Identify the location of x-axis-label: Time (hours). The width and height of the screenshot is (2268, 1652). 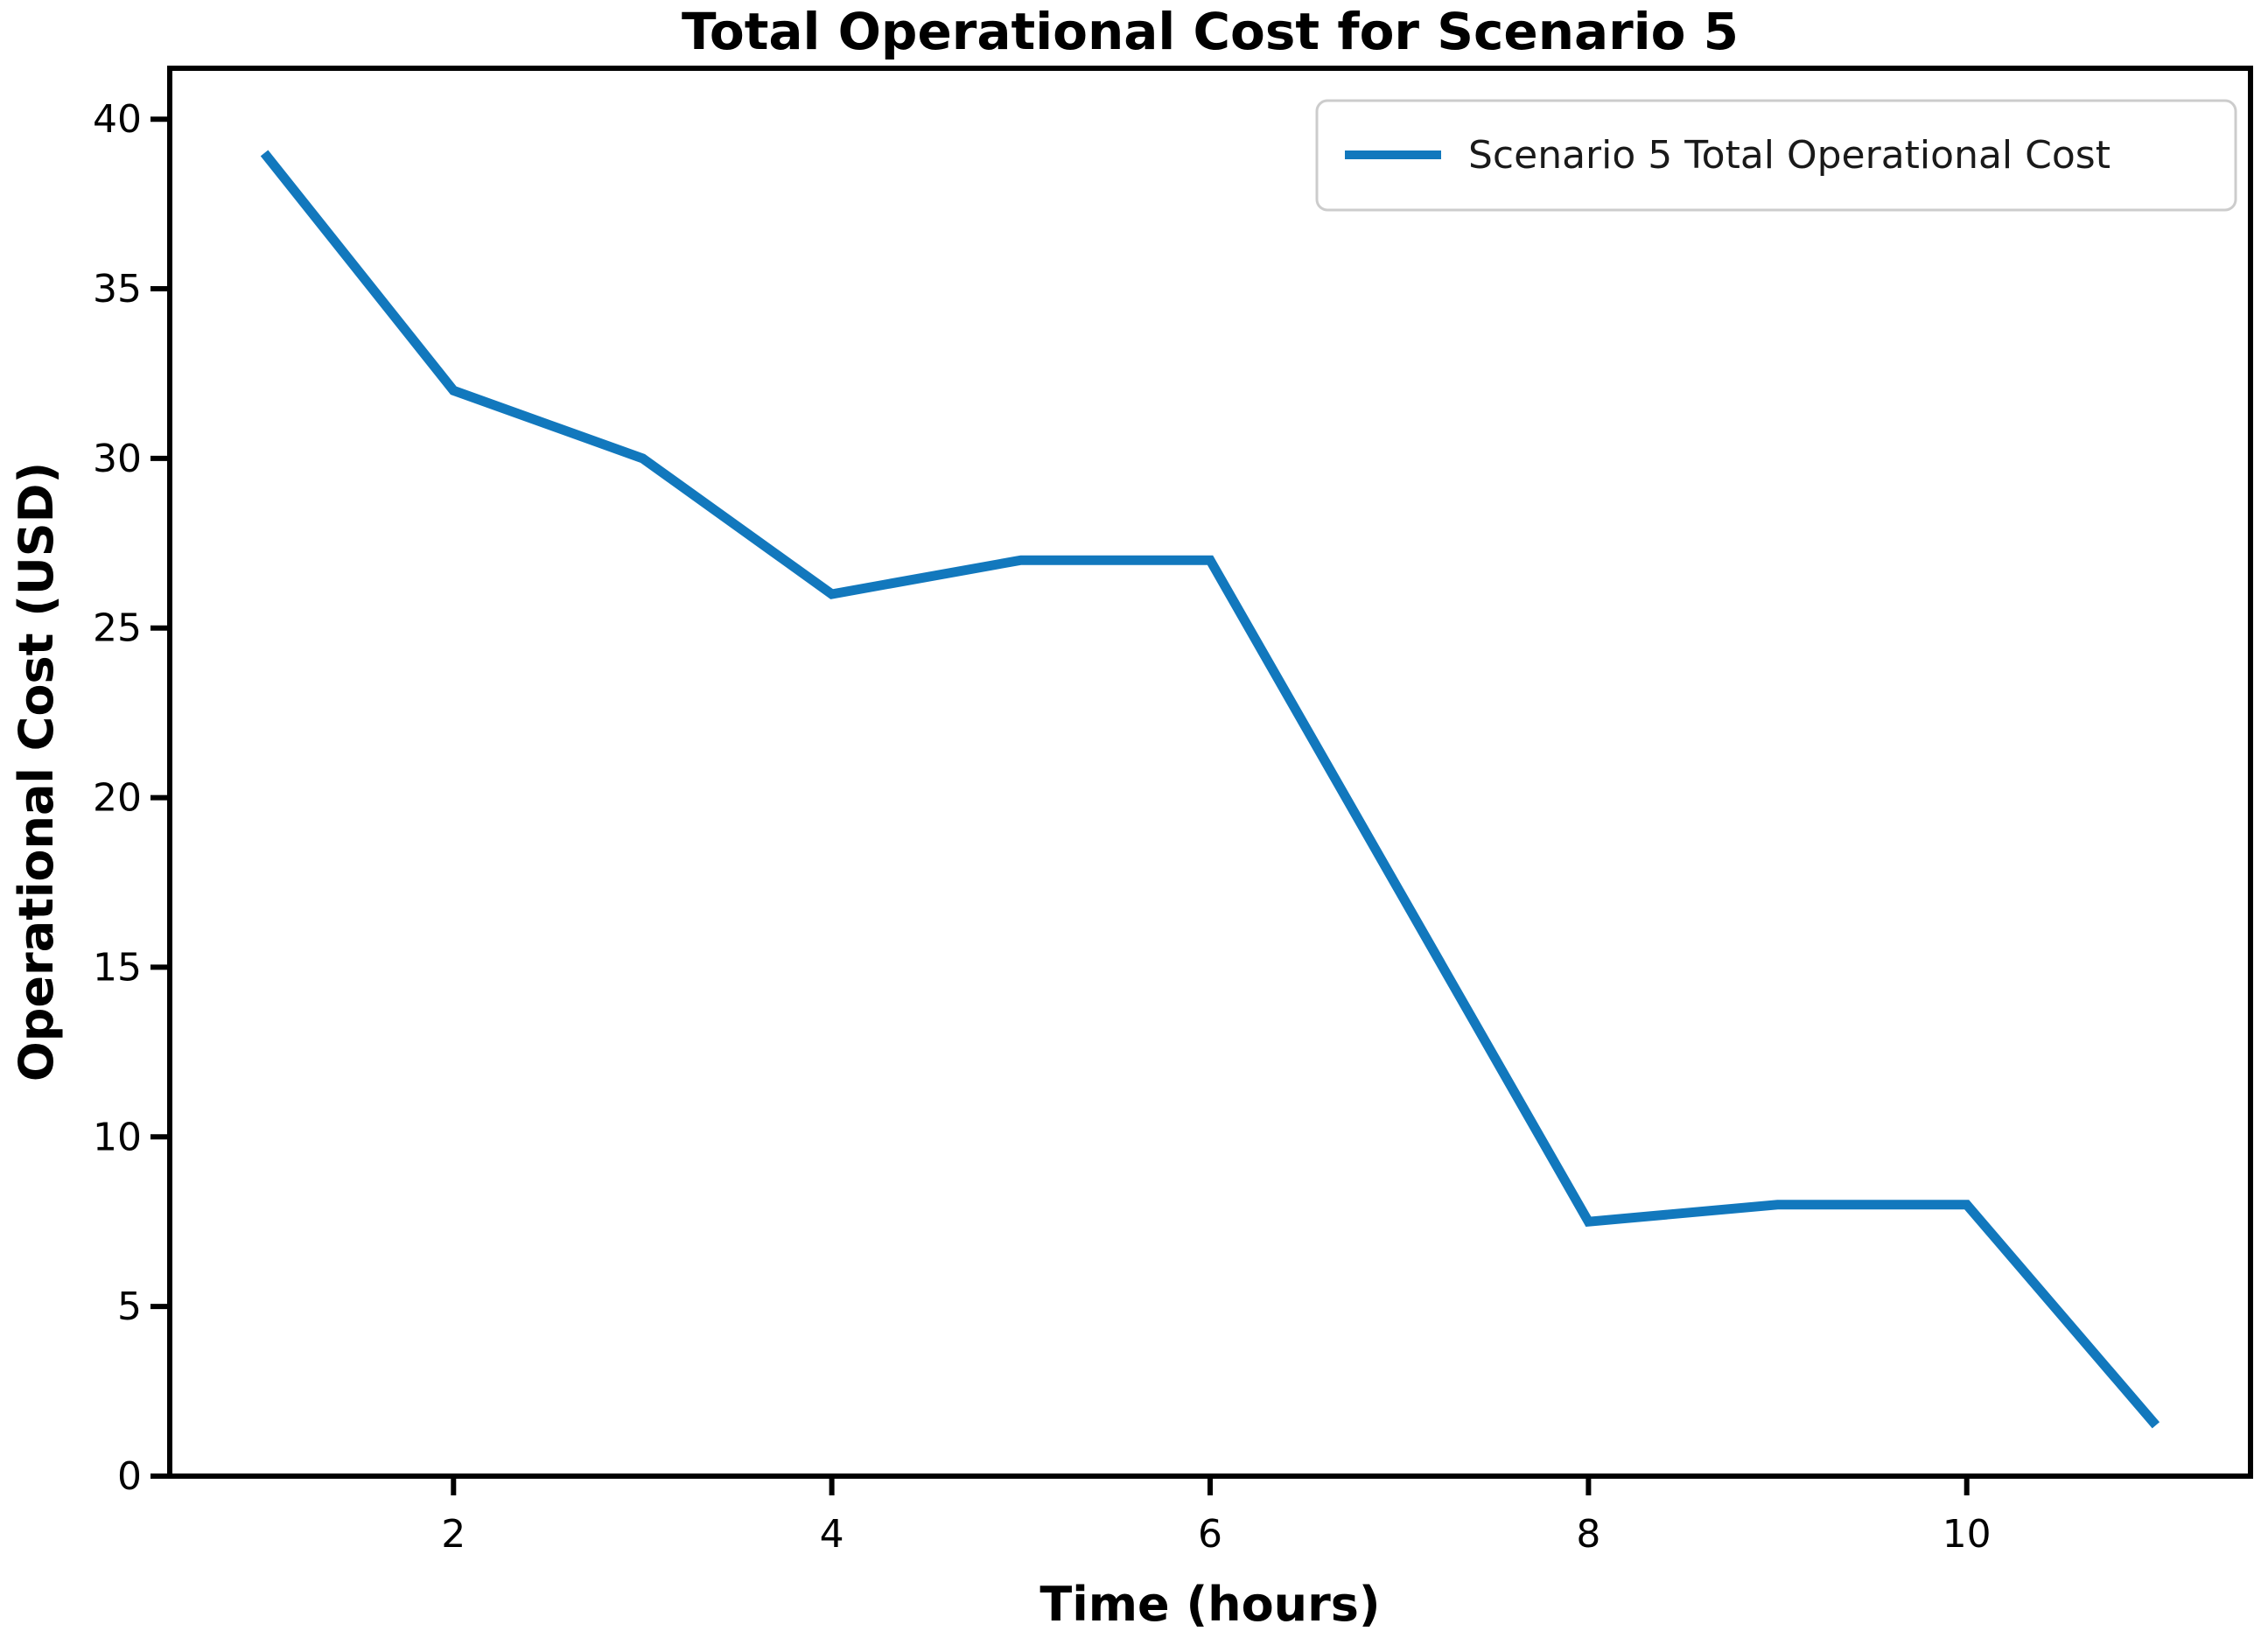
(1210, 1604).